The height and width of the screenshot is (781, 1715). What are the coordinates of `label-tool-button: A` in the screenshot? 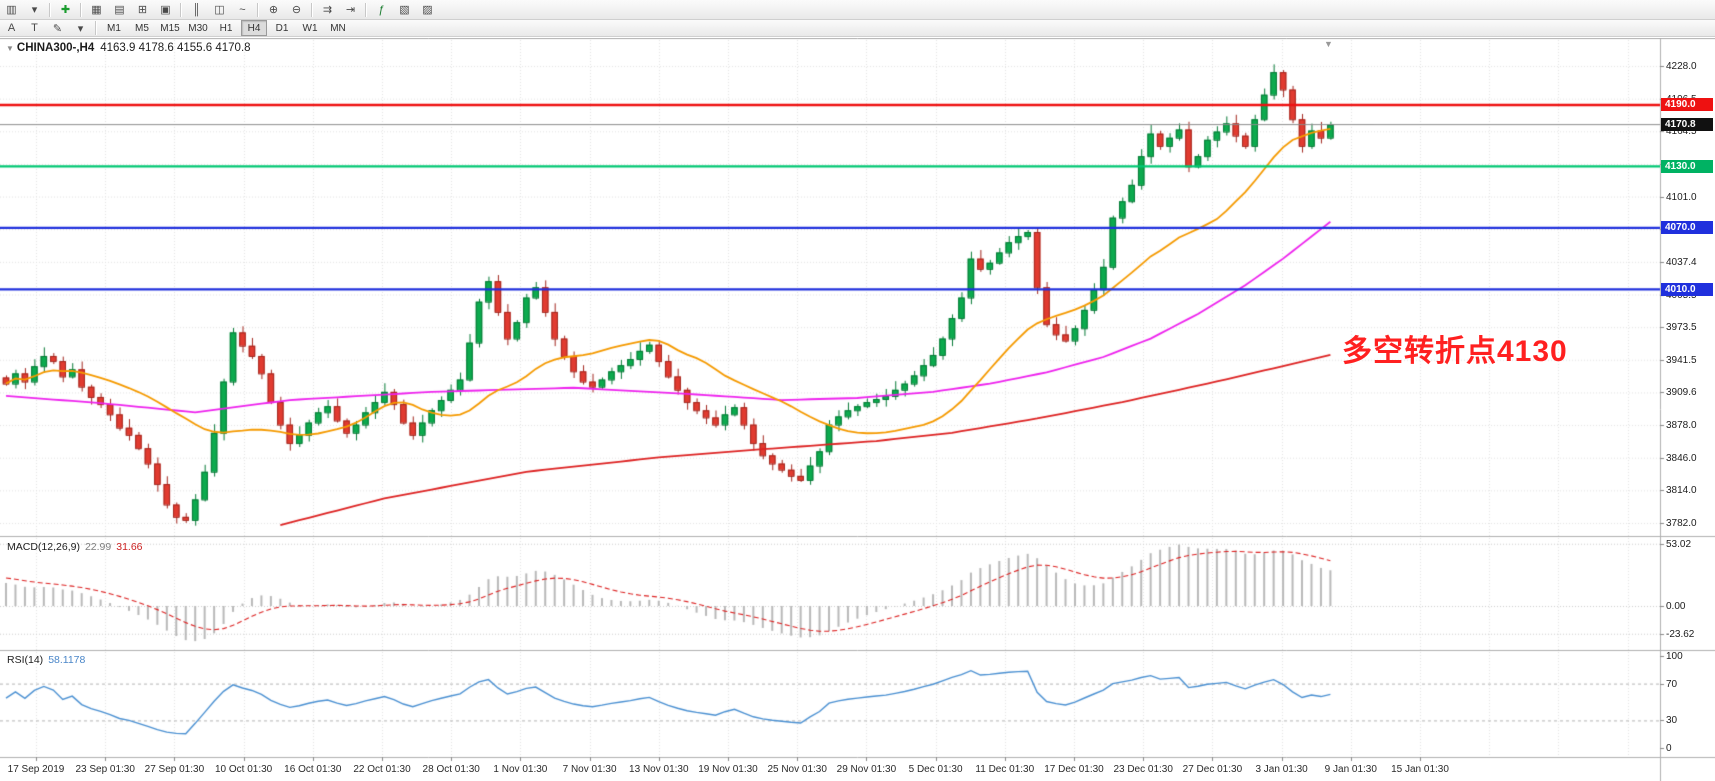 It's located at (11, 28).